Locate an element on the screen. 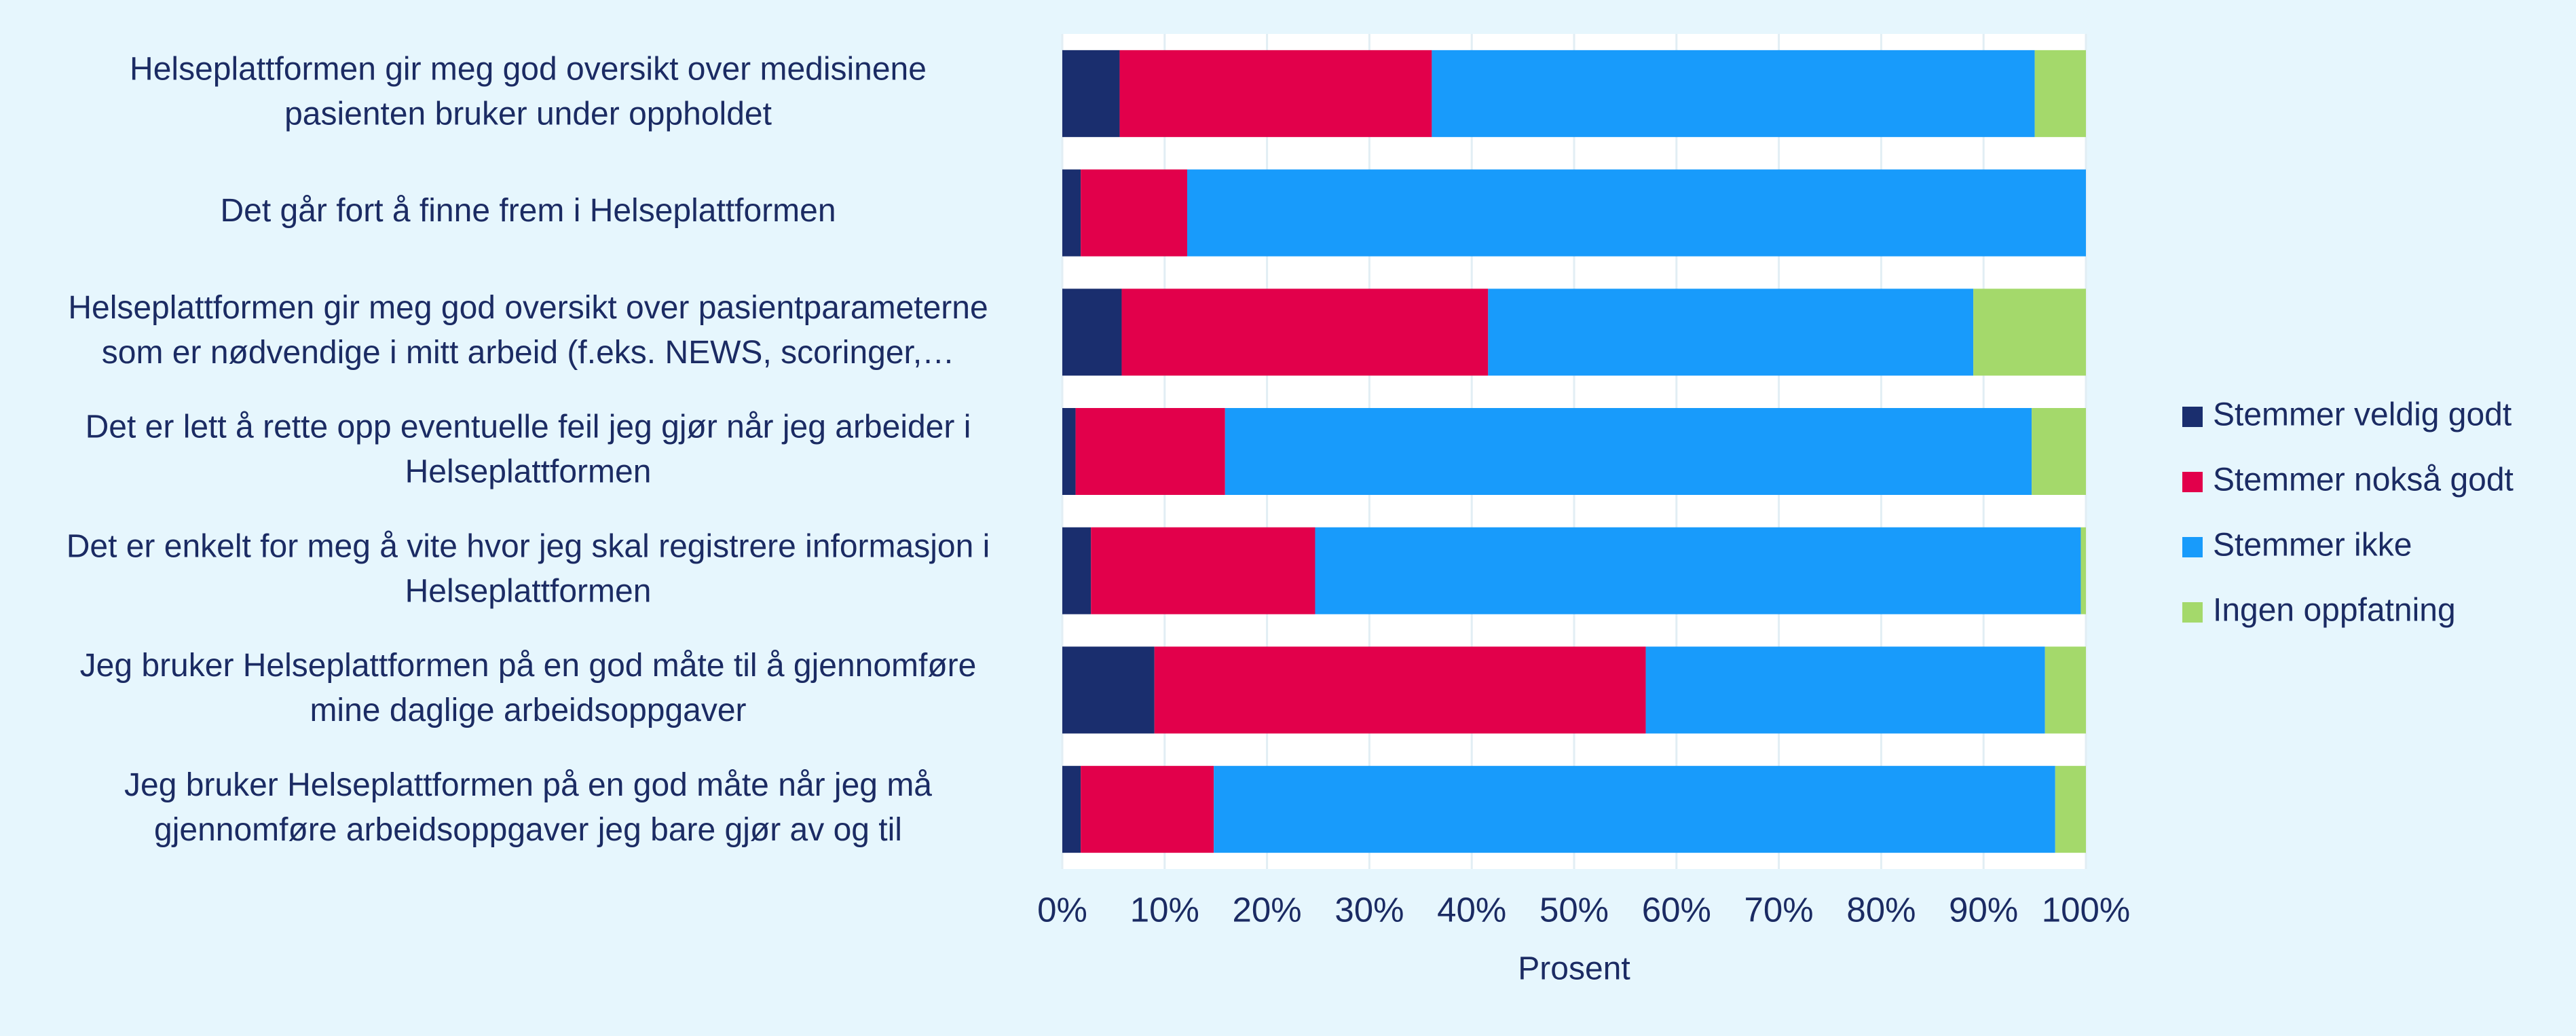 This screenshot has height=1036, width=2576. category-label: pasienten bruker under oppholdet is located at coordinates (528, 114).